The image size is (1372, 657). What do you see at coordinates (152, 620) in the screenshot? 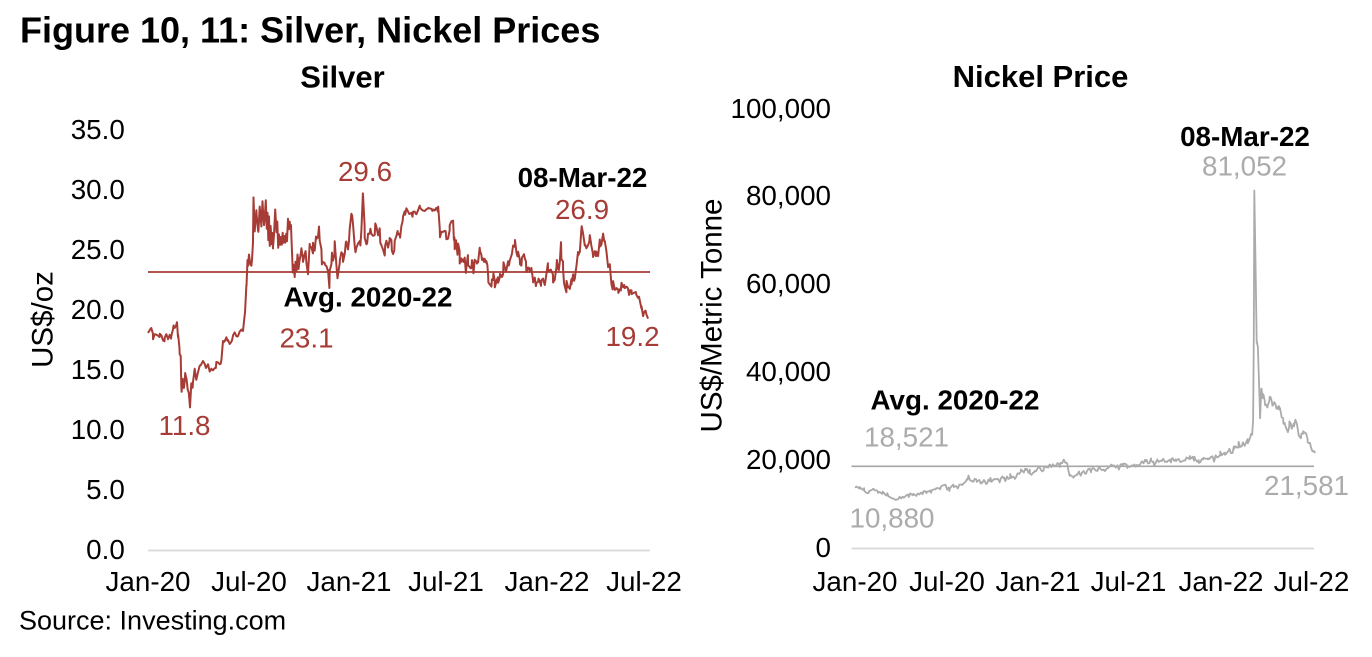
I see `svg-text: Source: Investing.com` at bounding box center [152, 620].